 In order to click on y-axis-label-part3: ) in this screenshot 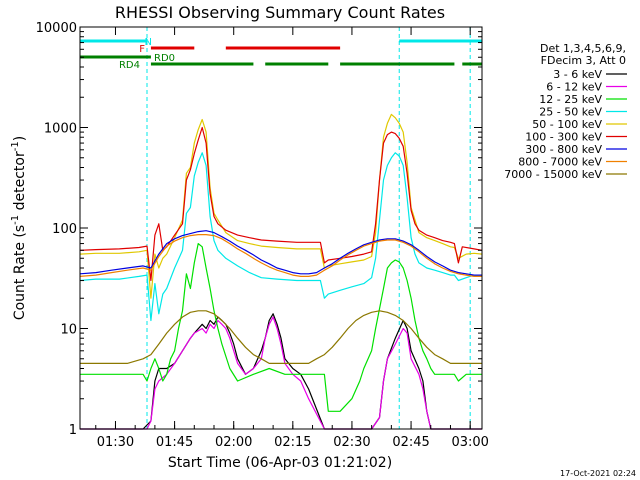, I will do `click(20, 138)`.